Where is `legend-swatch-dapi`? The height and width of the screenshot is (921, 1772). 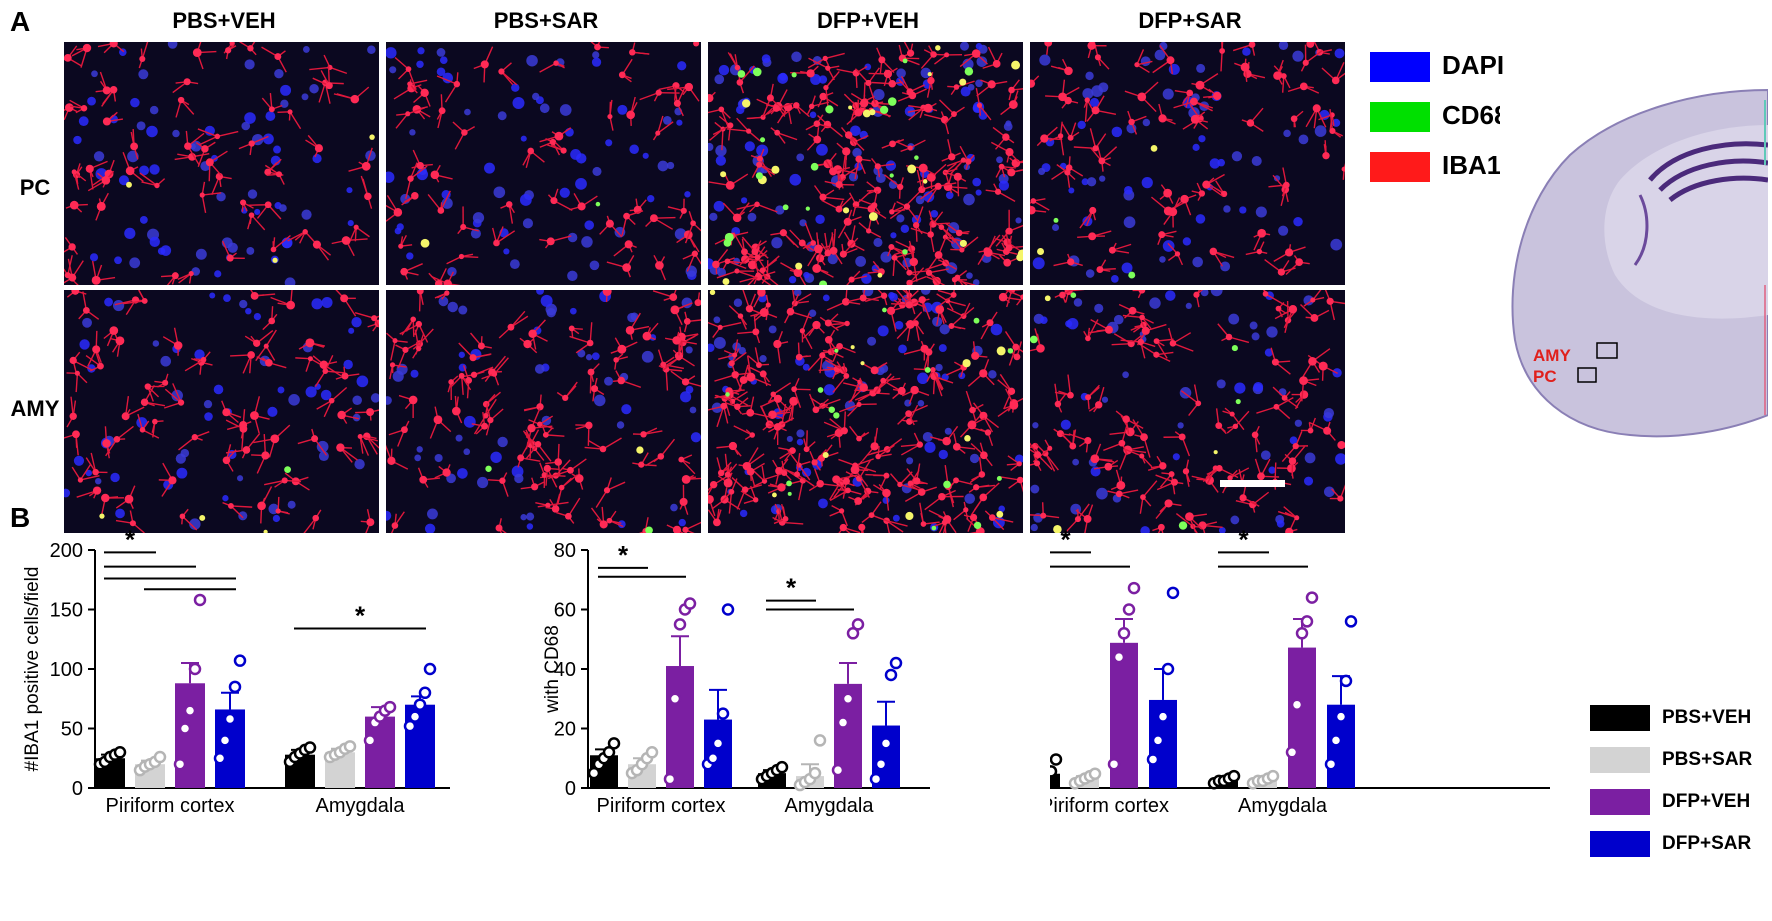 legend-swatch-dapi is located at coordinates (1400, 67).